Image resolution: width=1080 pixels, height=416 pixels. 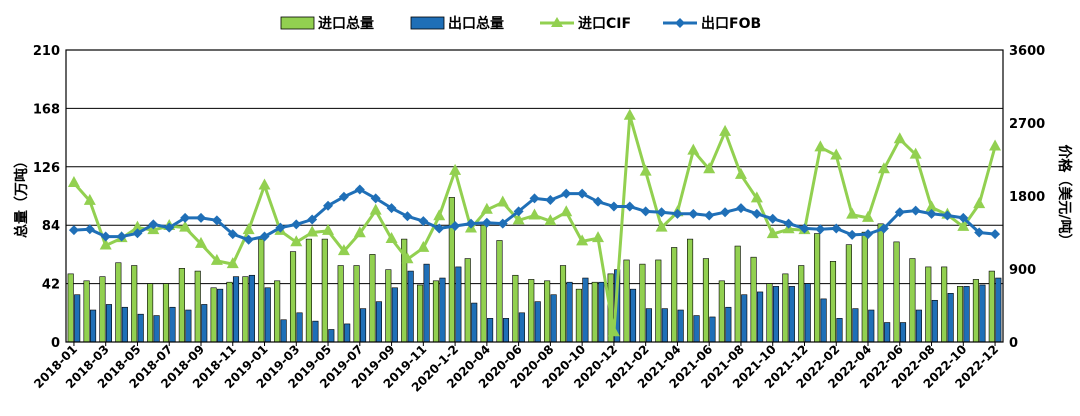 I want to click on legend: 进口总量 出口总量 进口CIF 出口FOB, so click(x=520, y=23).